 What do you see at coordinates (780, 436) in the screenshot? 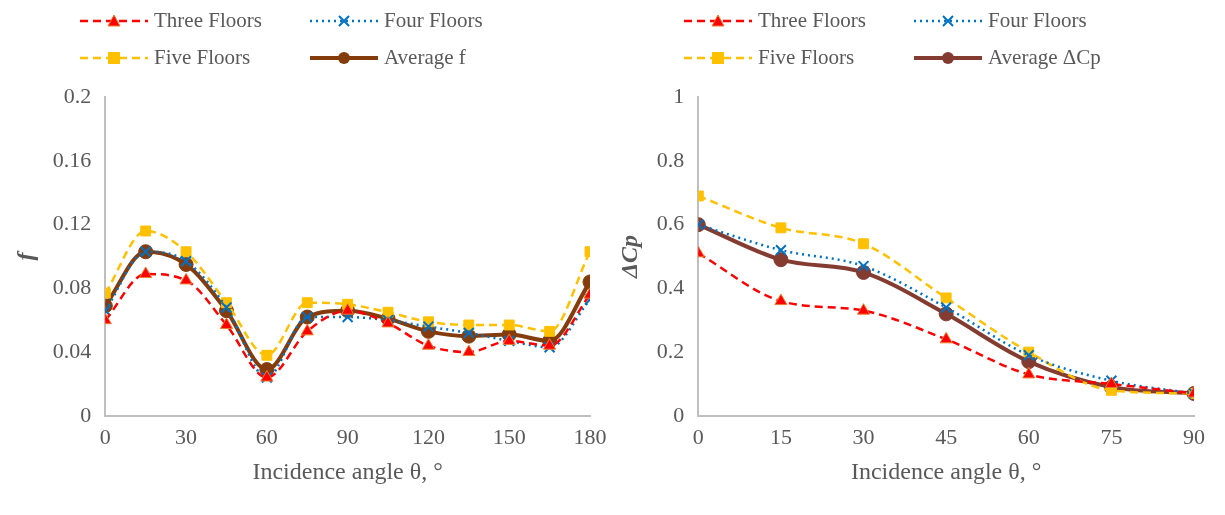
I see `x-tick-label: 15` at bounding box center [780, 436].